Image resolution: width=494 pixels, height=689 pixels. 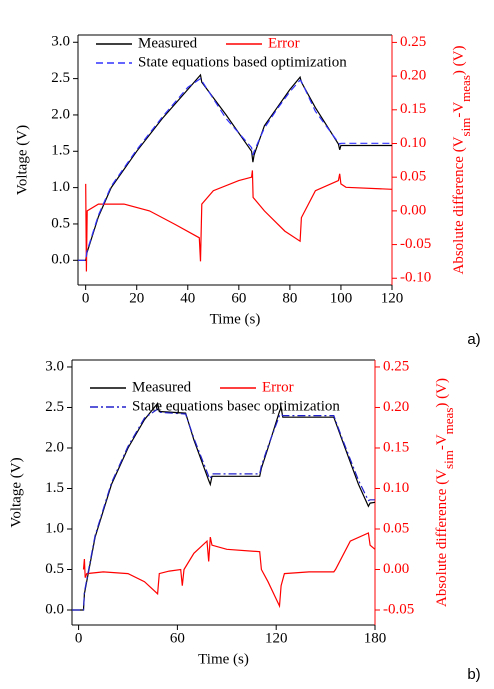 I want to click on x-tick-label: 180, so click(x=375, y=638).